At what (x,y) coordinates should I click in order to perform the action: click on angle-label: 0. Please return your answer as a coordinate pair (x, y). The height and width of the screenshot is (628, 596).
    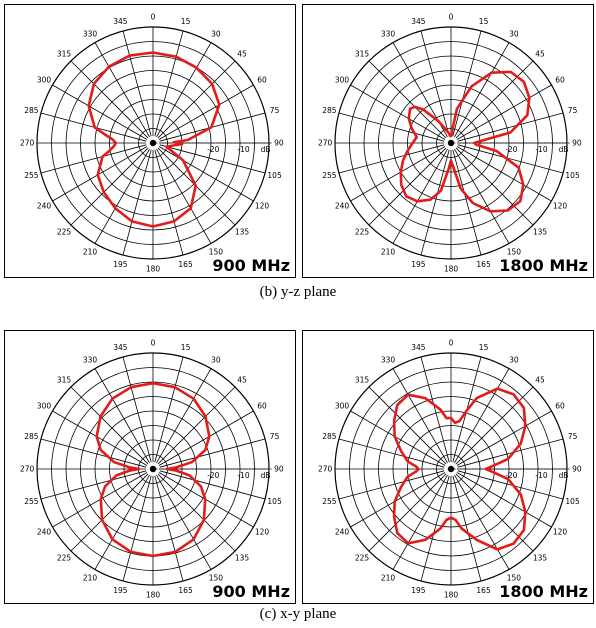
    Looking at the image, I should click on (451, 17).